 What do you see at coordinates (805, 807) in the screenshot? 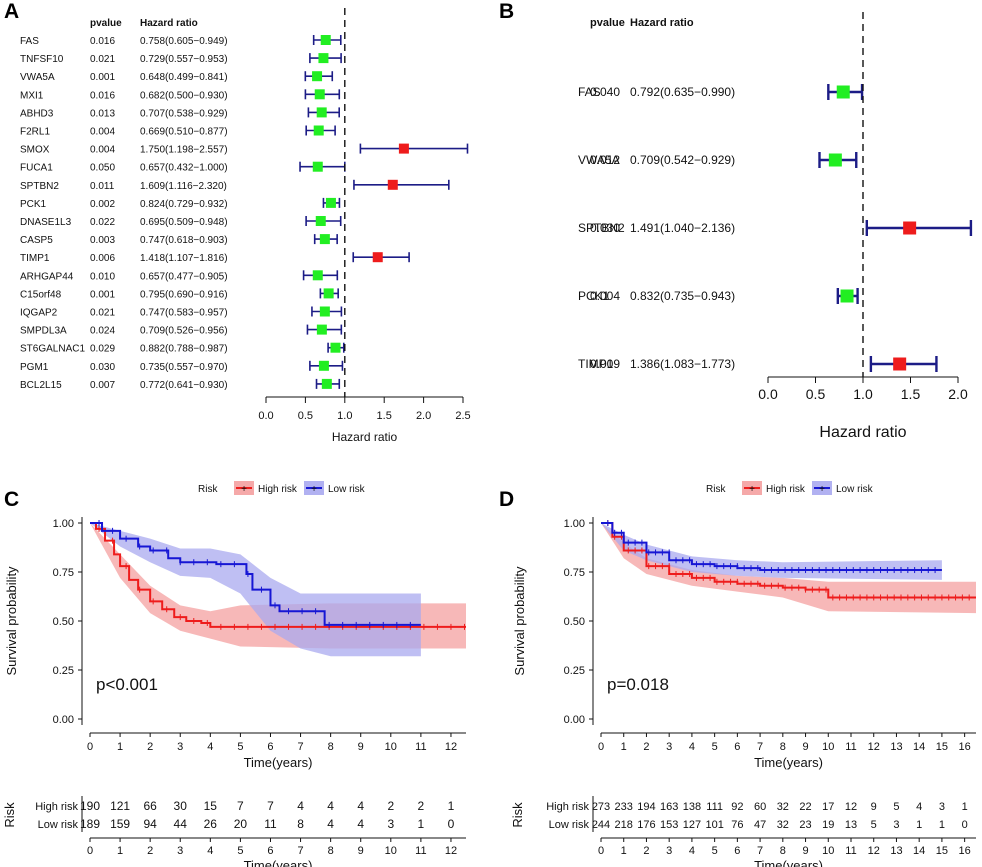
I see `risk-count: 22` at bounding box center [805, 807].